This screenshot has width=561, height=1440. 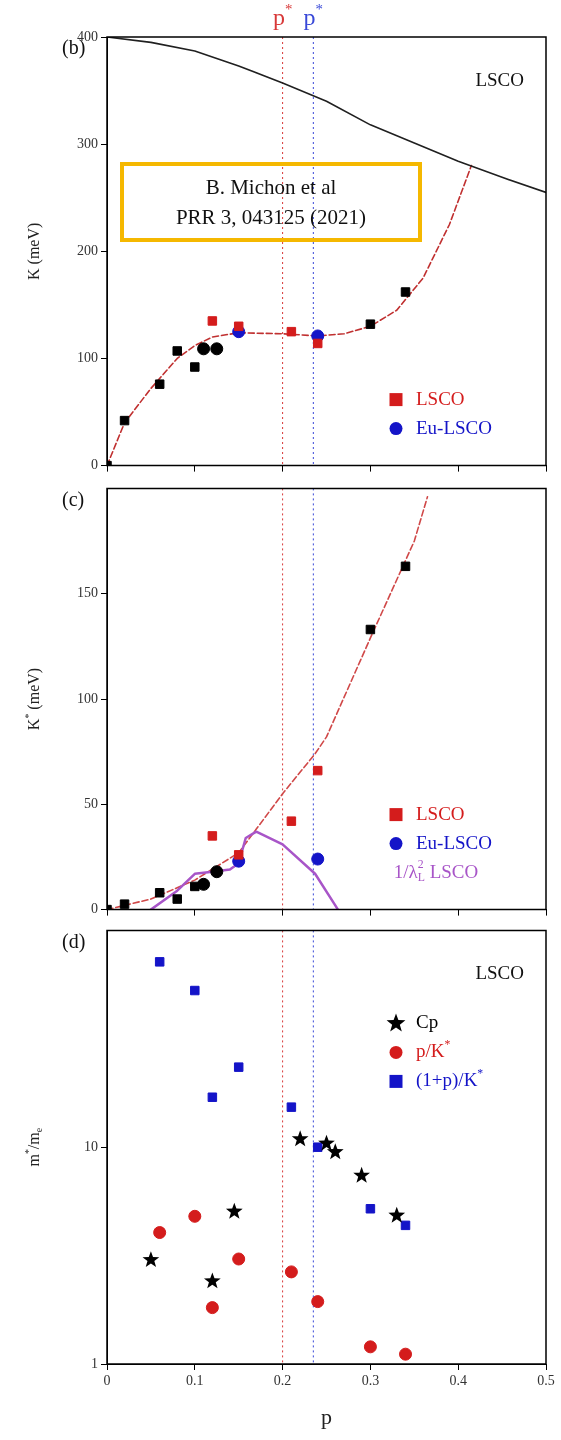 What do you see at coordinates (546, 1381) in the screenshot?
I see `x-tick-label: 0.5` at bounding box center [546, 1381].